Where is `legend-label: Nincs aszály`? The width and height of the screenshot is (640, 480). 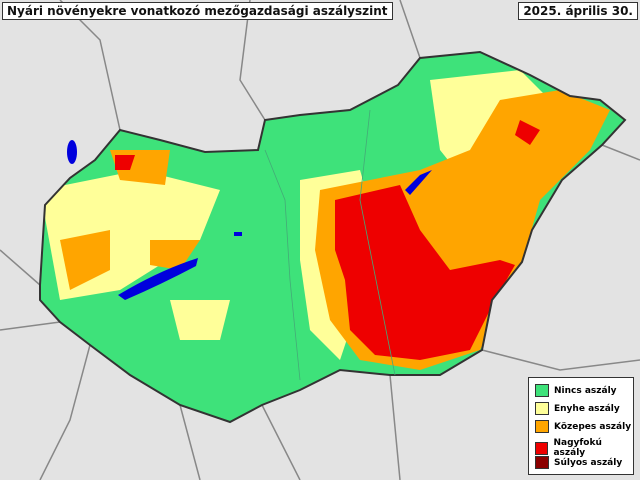 legend-label: Nincs aszály is located at coordinates (585, 390).